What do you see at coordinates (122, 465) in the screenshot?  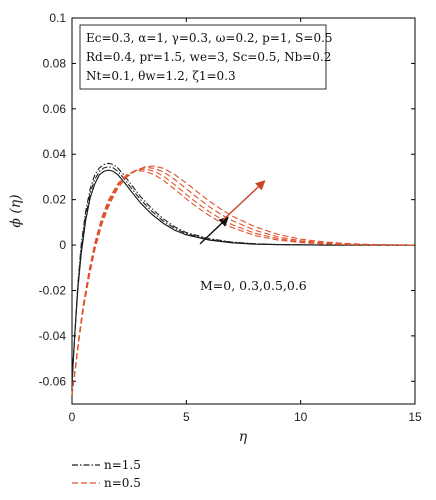 I see `legend-label-n15: n=1.5` at bounding box center [122, 465].